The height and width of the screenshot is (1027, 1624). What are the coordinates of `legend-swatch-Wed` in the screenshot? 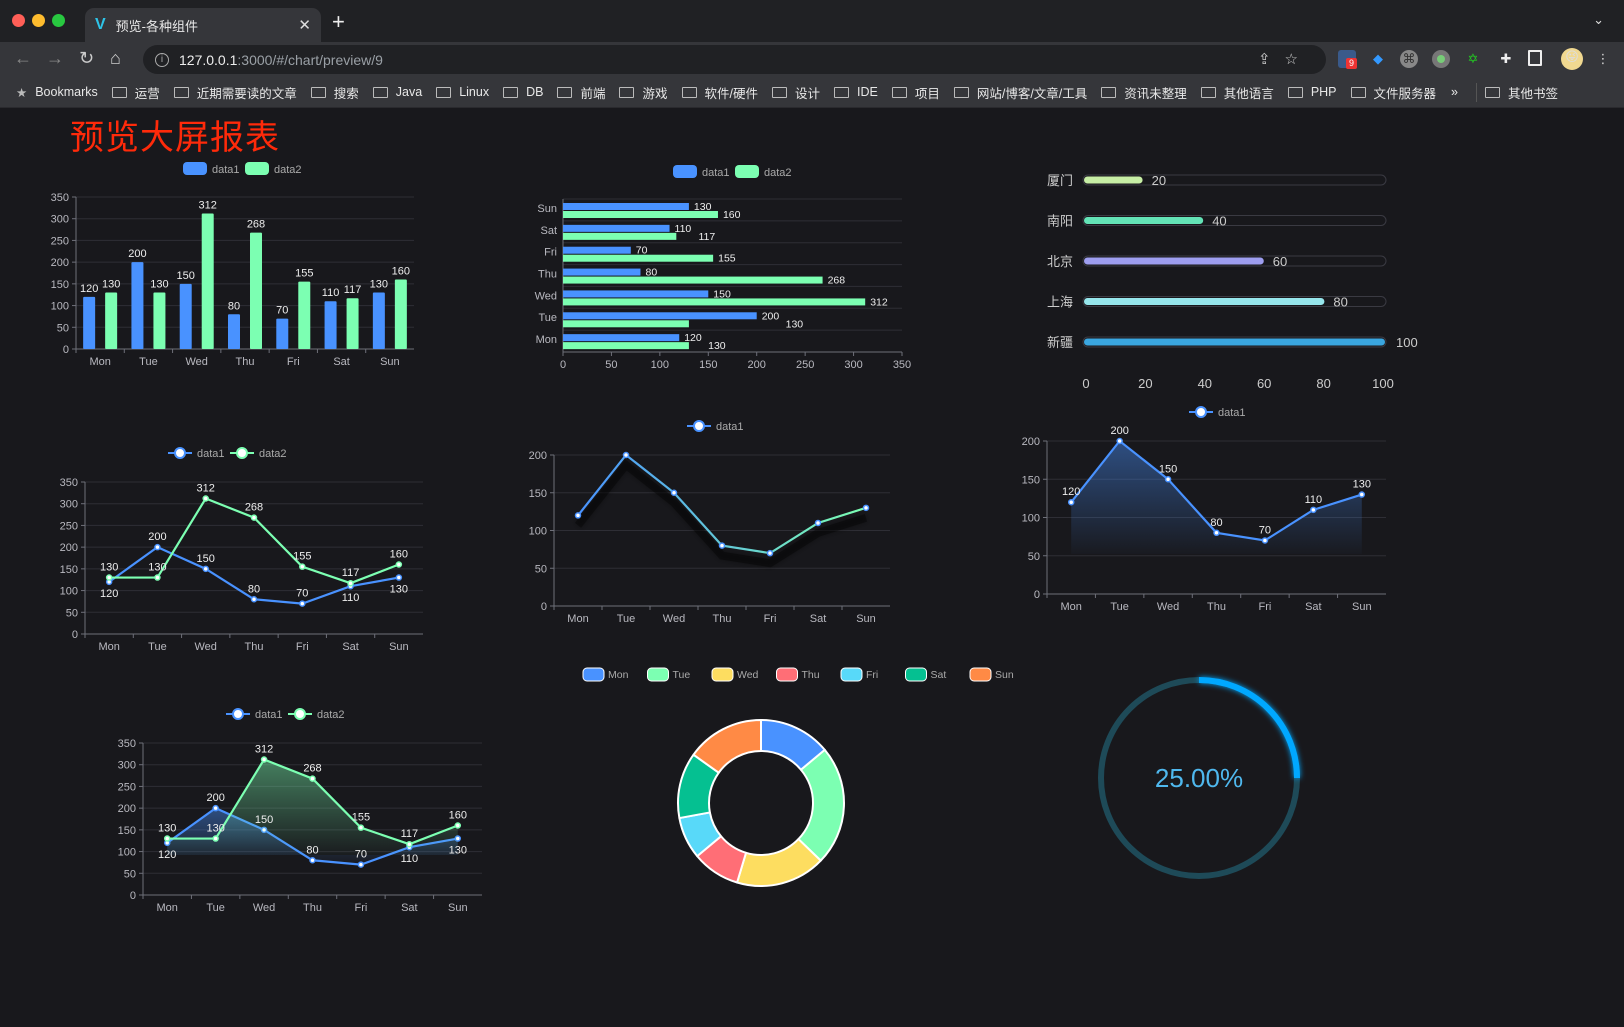 It's located at (722, 674).